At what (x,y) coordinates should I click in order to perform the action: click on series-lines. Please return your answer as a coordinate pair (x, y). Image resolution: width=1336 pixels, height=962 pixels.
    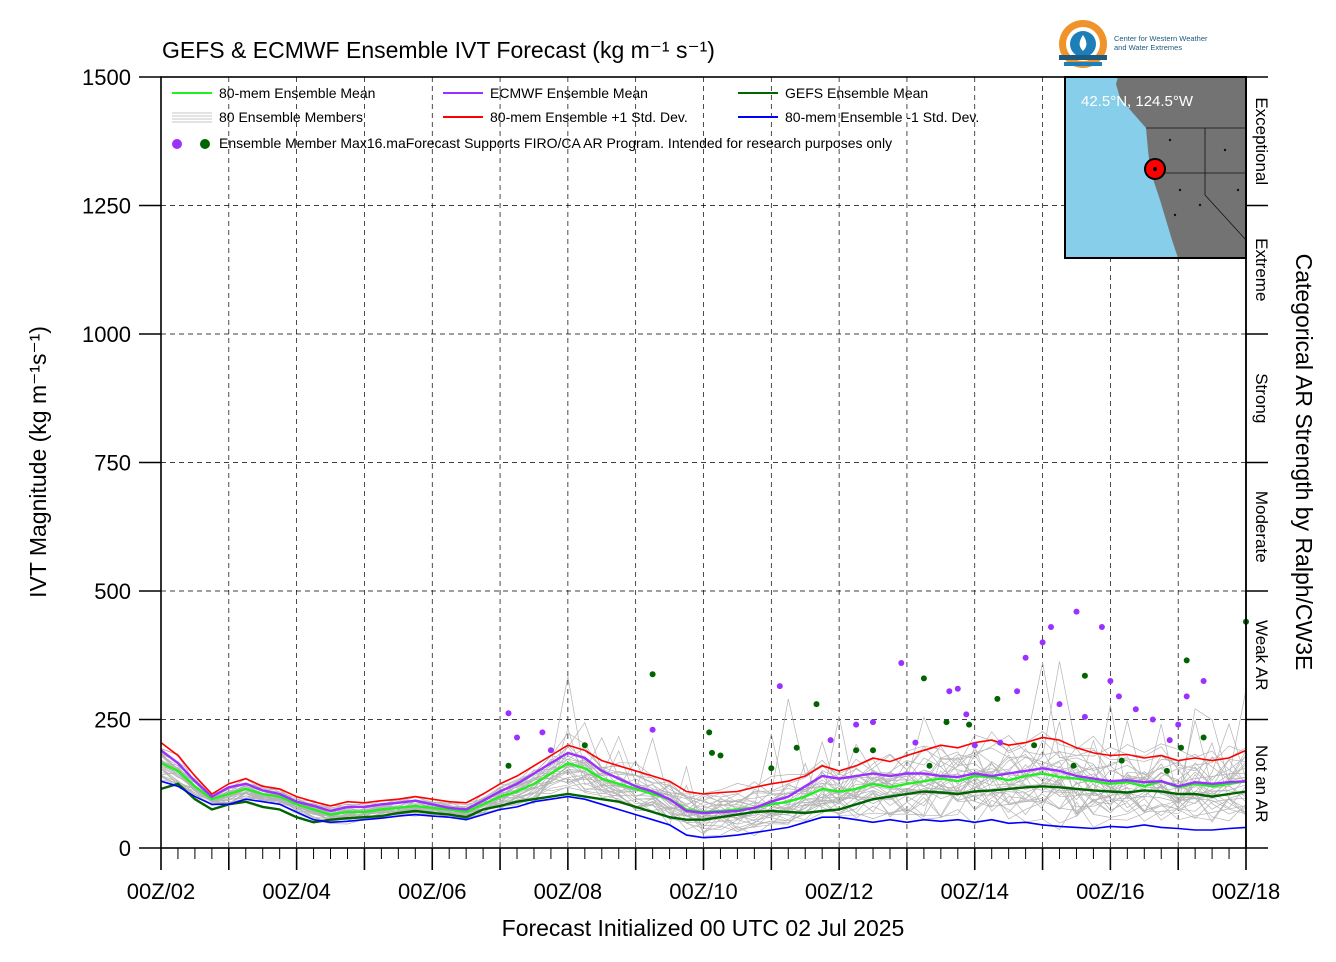
    Looking at the image, I should click on (703, 787).